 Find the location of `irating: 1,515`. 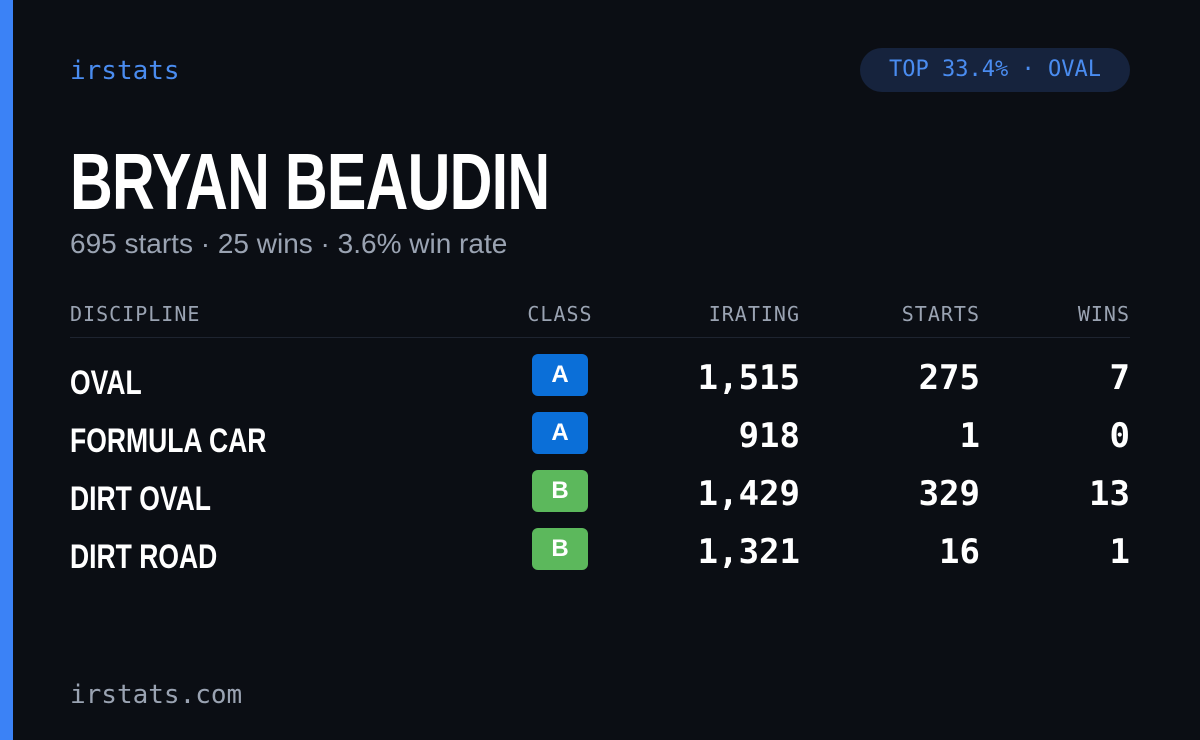

irating: 1,515 is located at coordinates (748, 378).